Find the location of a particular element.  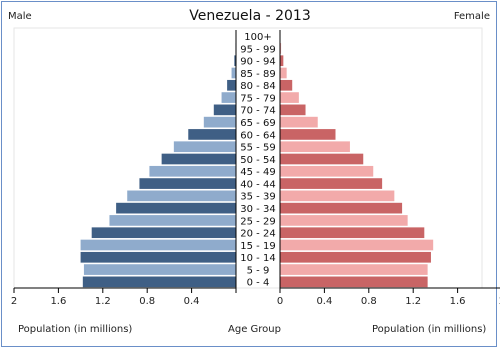

x-tick-label: 0 is located at coordinates (280, 301).